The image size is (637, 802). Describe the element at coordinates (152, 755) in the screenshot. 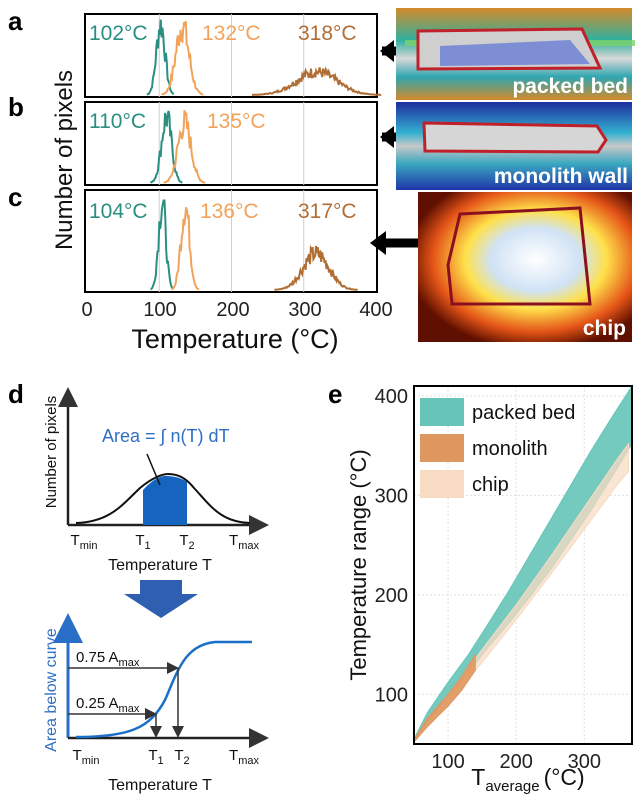

I see `tick-t1-bottom: T` at that location.